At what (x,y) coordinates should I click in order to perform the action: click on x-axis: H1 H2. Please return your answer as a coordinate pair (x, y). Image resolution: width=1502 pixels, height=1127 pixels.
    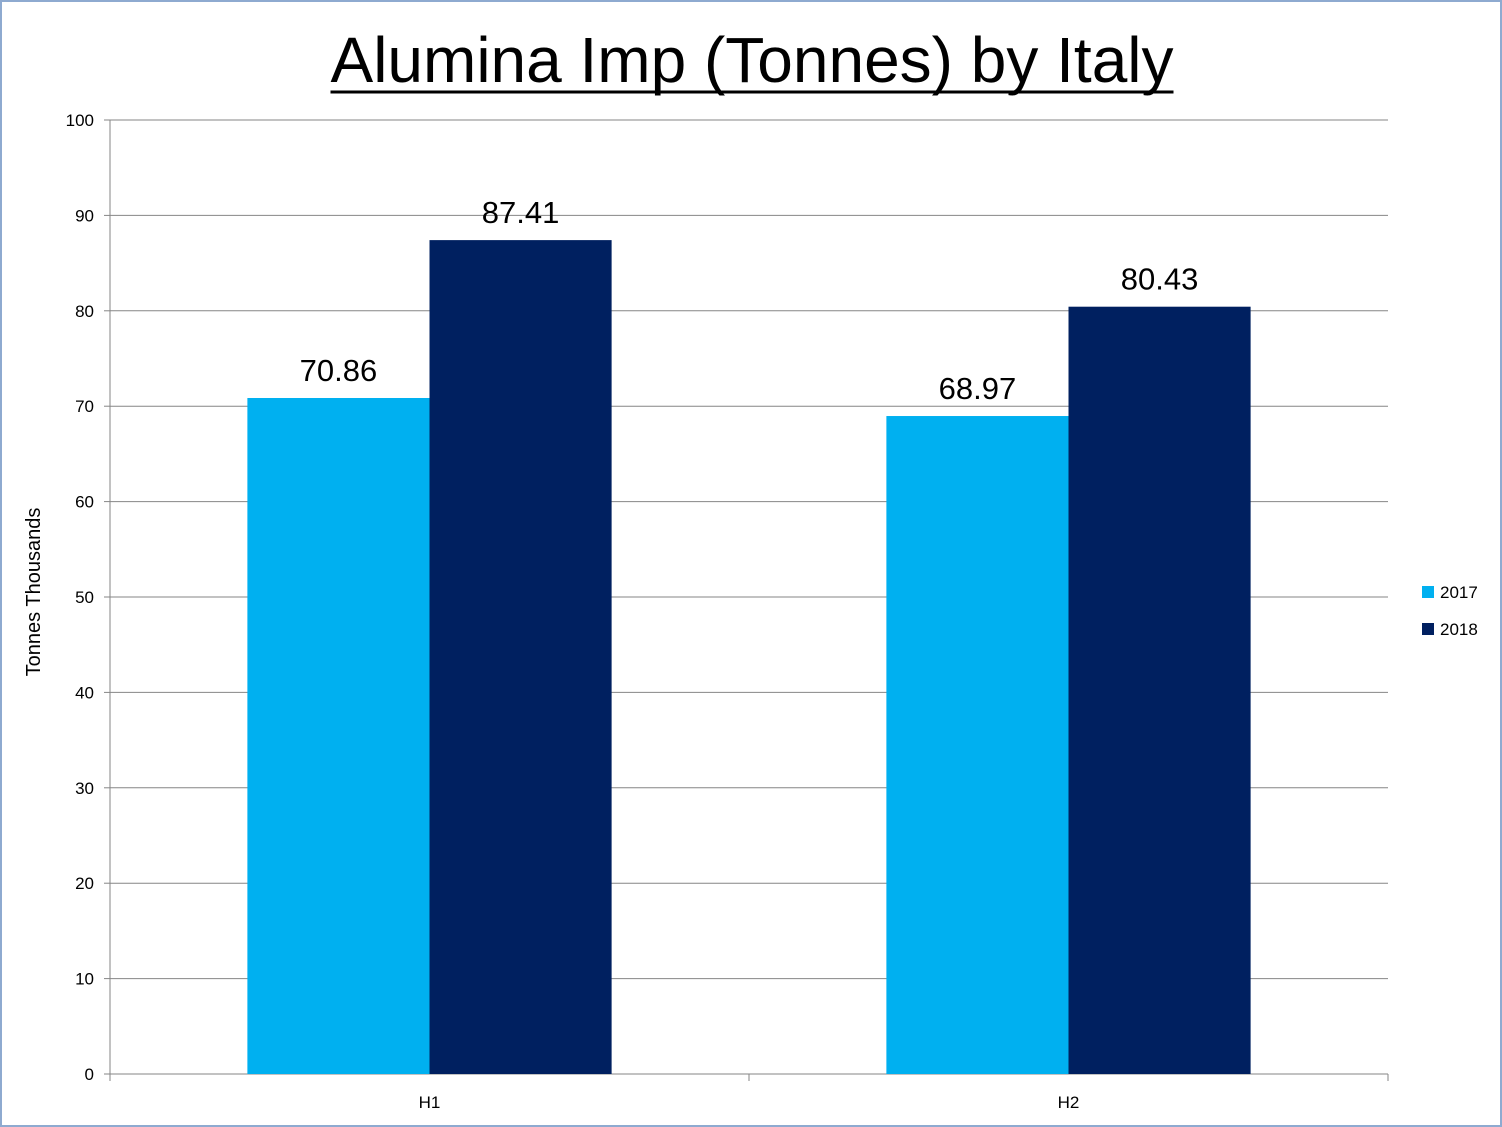
    Looking at the image, I should click on (749, 1092).